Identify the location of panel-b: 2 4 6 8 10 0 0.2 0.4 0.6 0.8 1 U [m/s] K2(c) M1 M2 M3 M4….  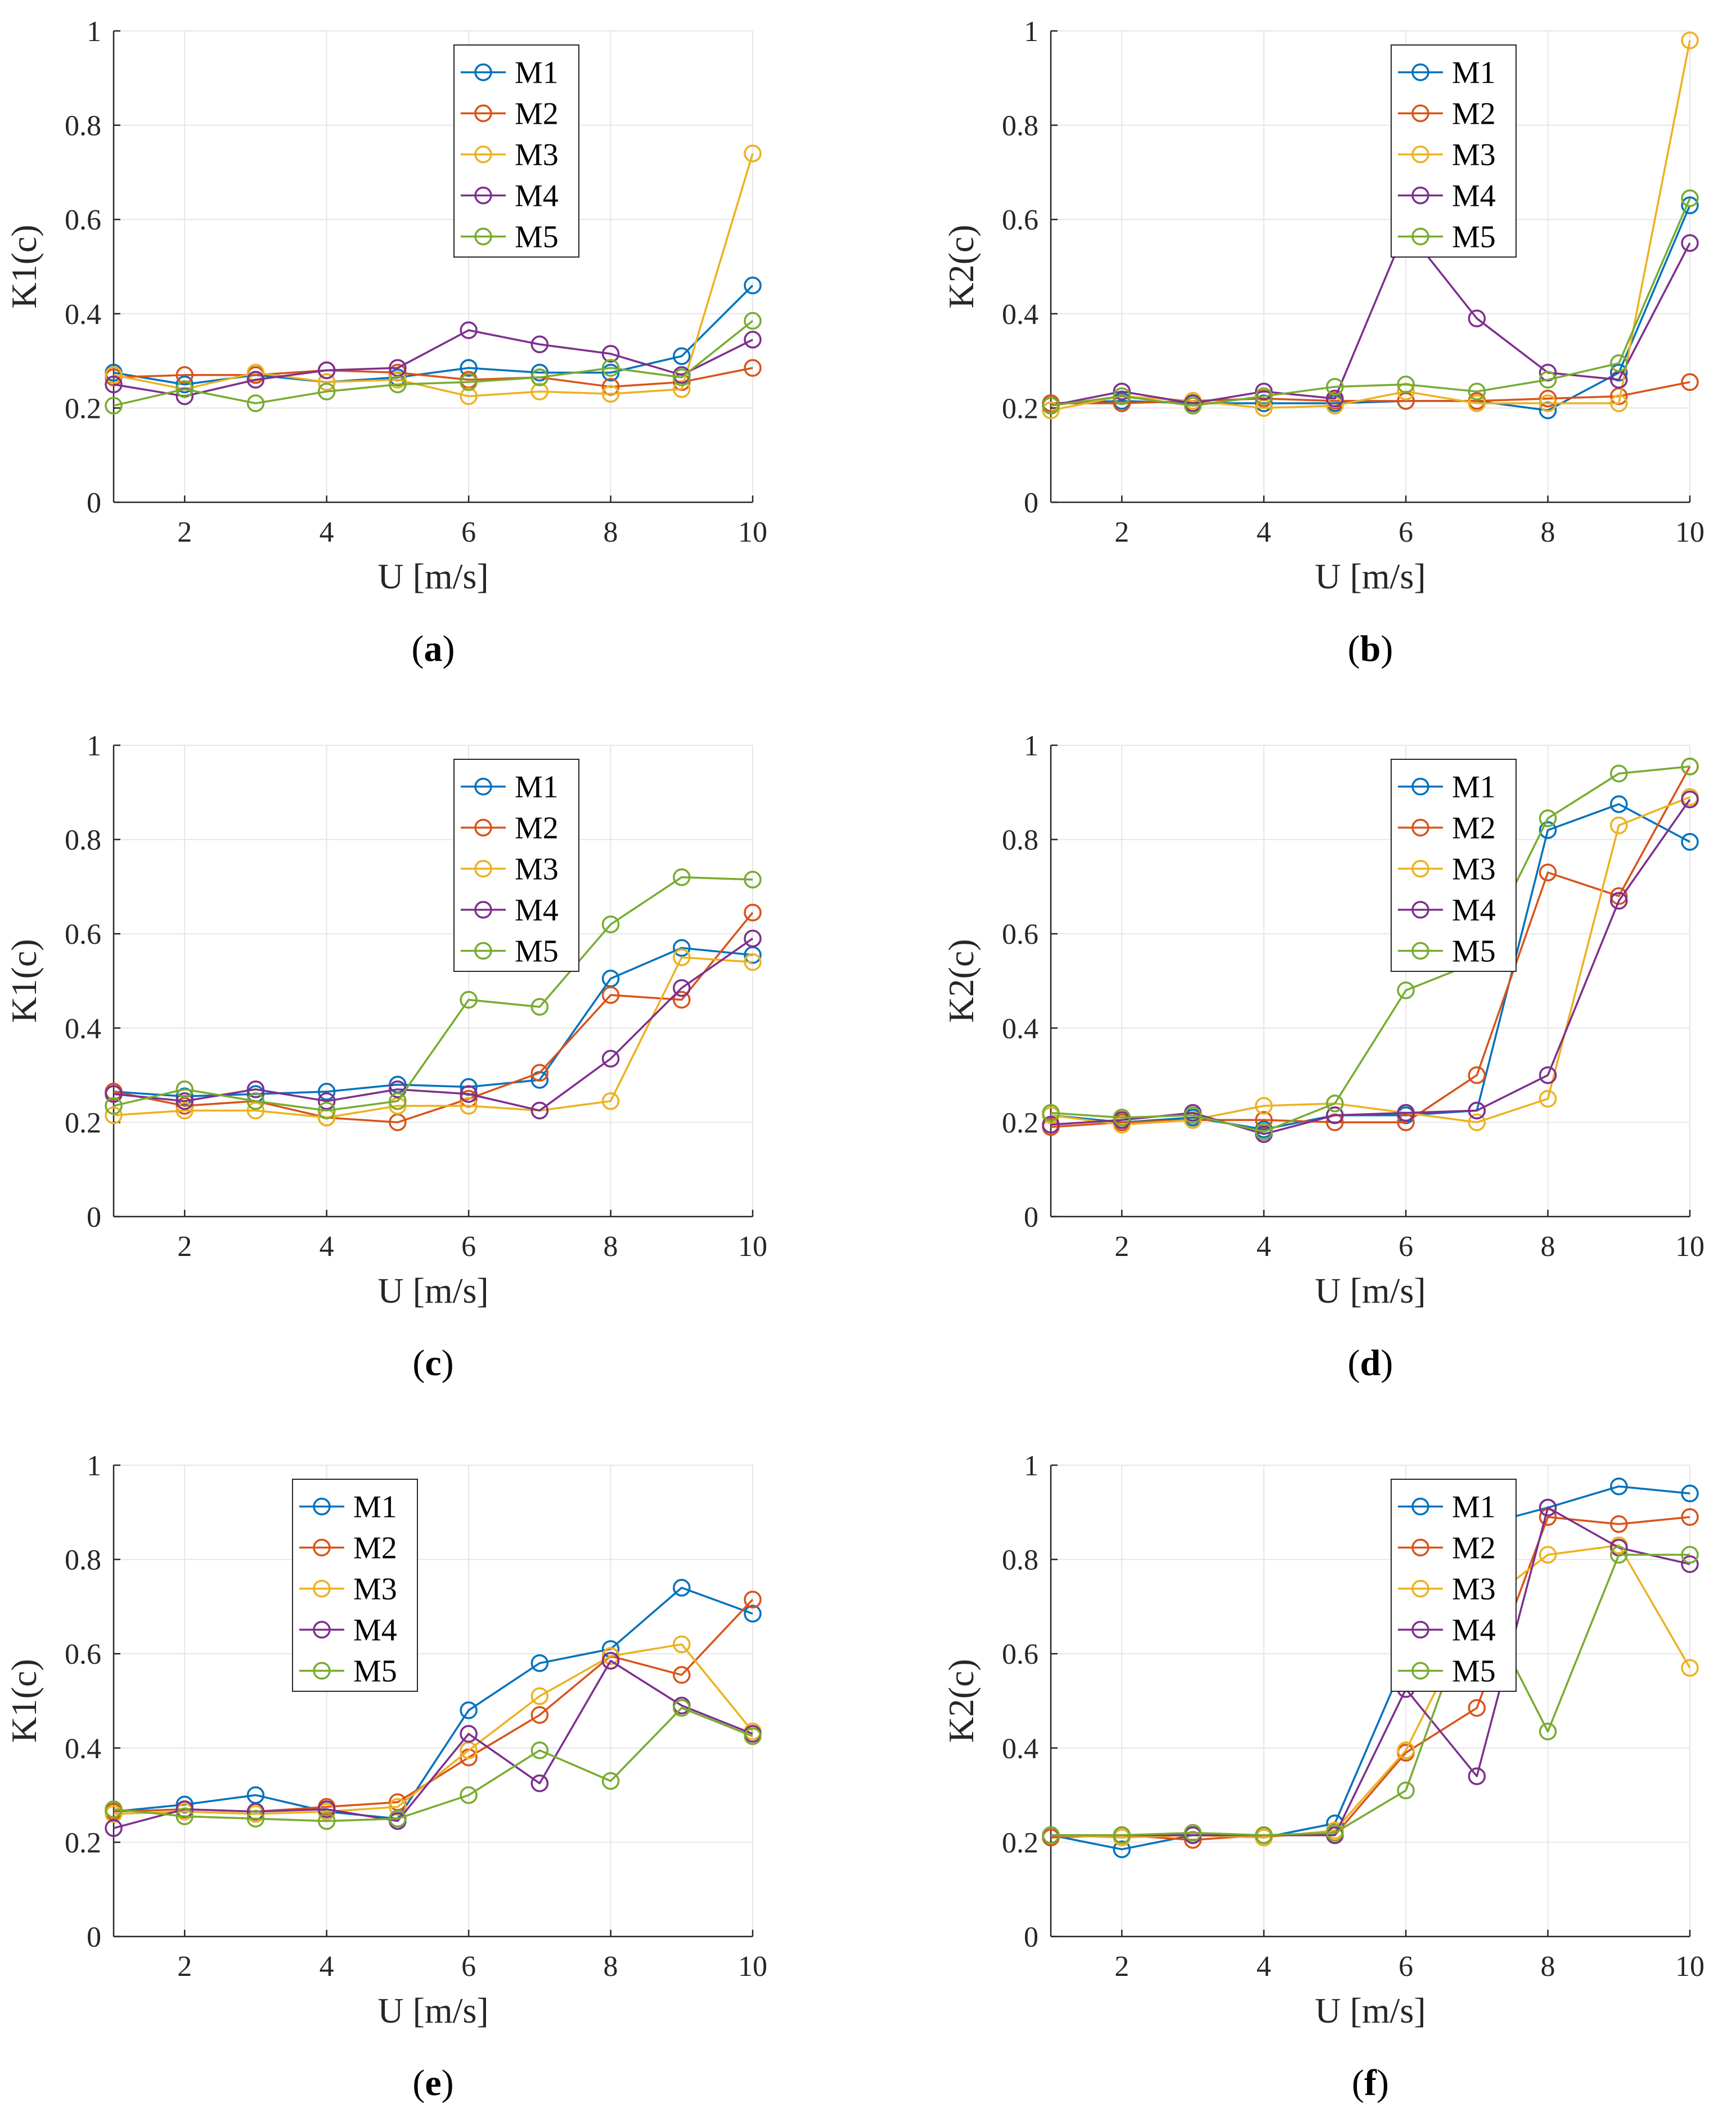
(1323, 342).